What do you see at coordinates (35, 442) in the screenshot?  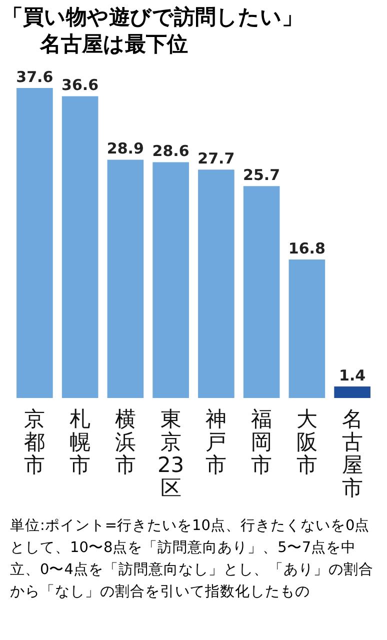 I see `x-tick-label: 京都市` at bounding box center [35, 442].